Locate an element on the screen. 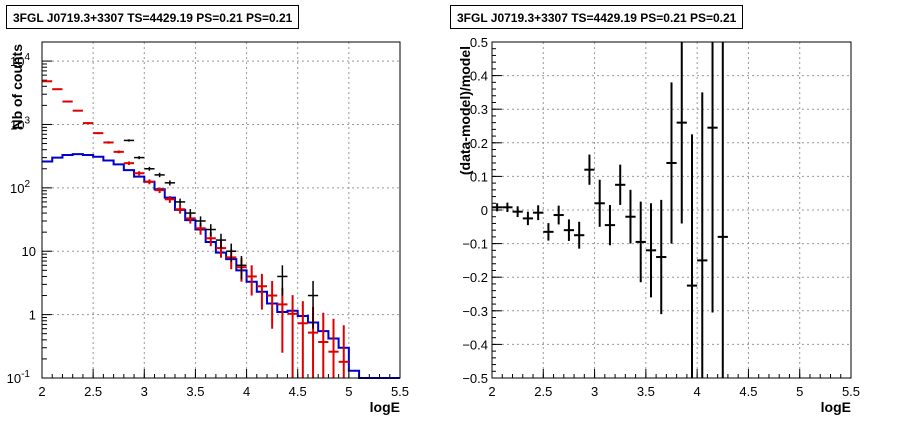  y-tick-label: −0.3 is located at coordinates (475, 311).